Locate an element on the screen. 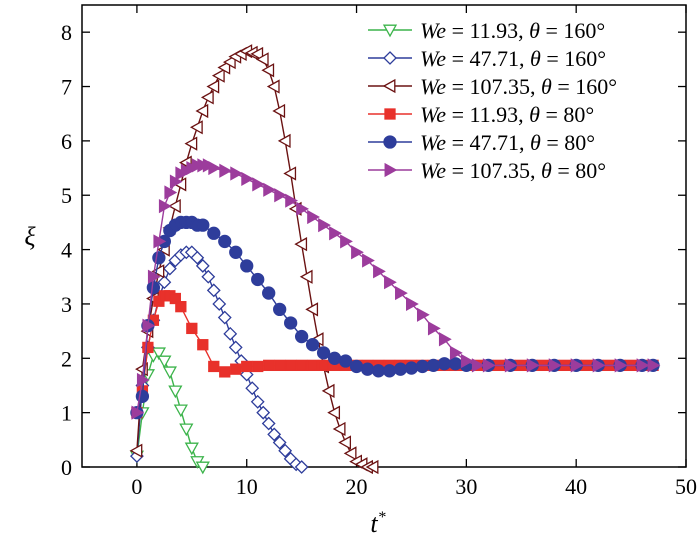 This screenshot has width=700, height=544. legend-label: We = 107.35, θ = 80° is located at coordinates (513, 170).